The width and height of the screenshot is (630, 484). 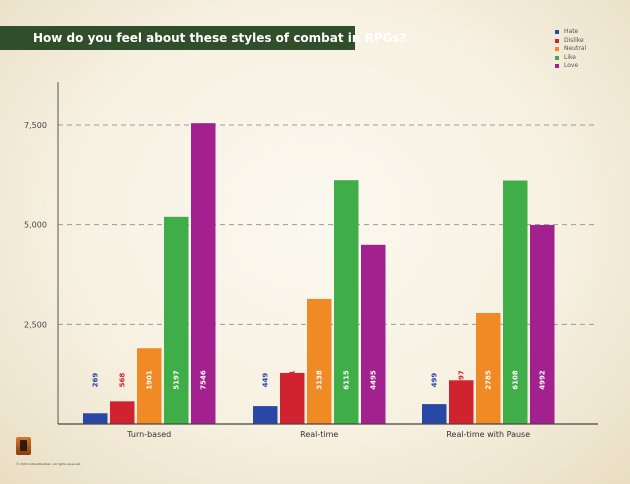 What do you see at coordinates (35, 324) in the screenshot?
I see `y-tick-label: 2,500` at bounding box center [35, 324].